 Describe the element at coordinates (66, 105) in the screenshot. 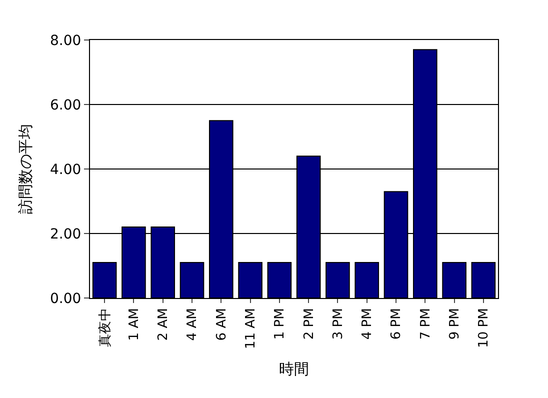

I see `y-tick-label: 6.00` at that location.